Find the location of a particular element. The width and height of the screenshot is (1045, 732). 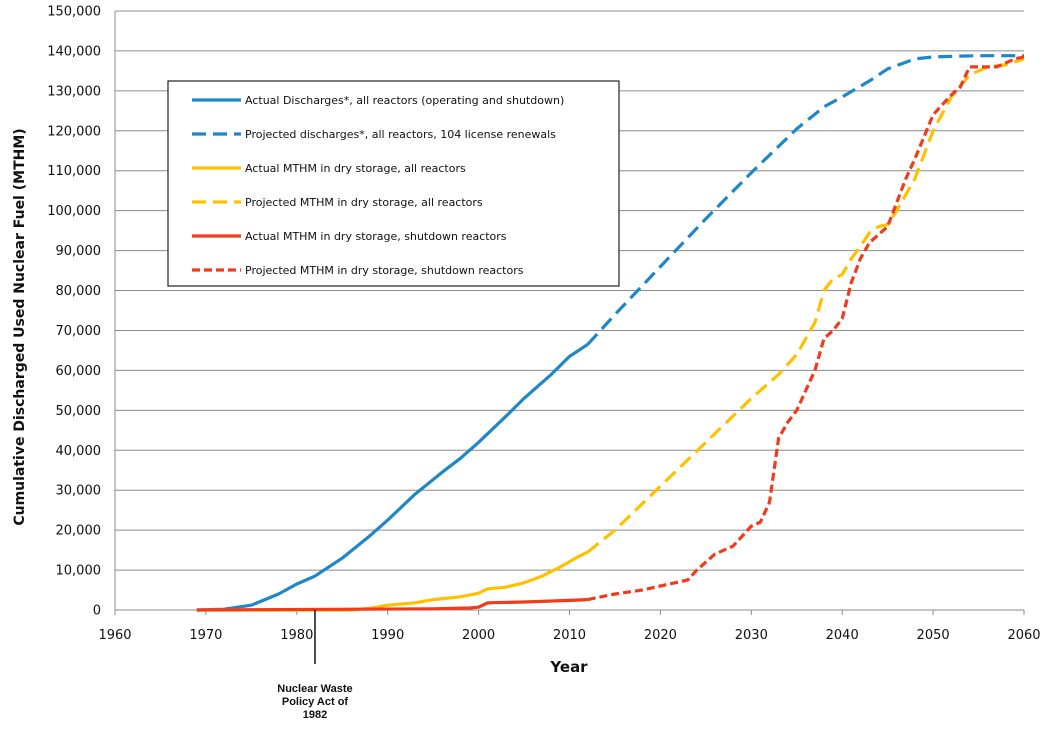

x-tick-label: 2030 is located at coordinates (751, 635).